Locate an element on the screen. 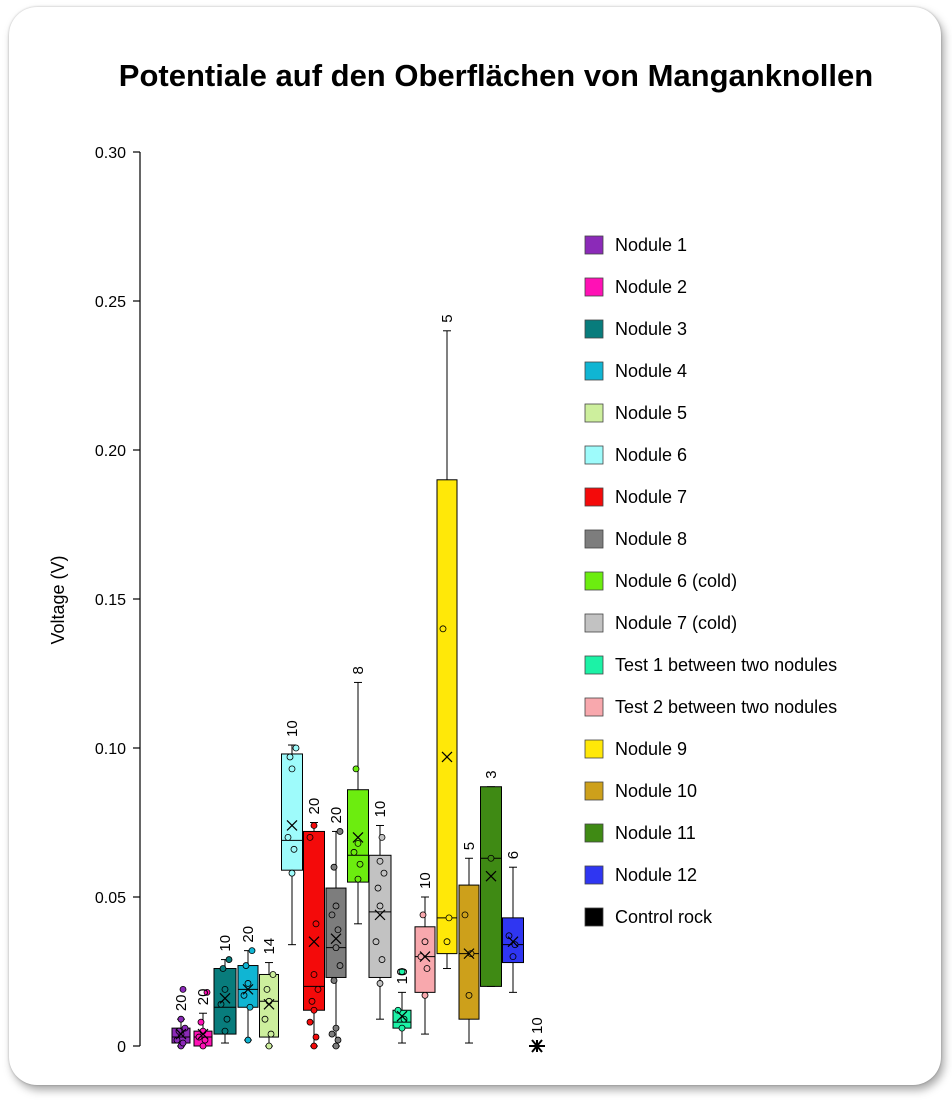 The height and width of the screenshot is (1100, 952). legend-item: Nodule 11 is located at coordinates (640, 833).